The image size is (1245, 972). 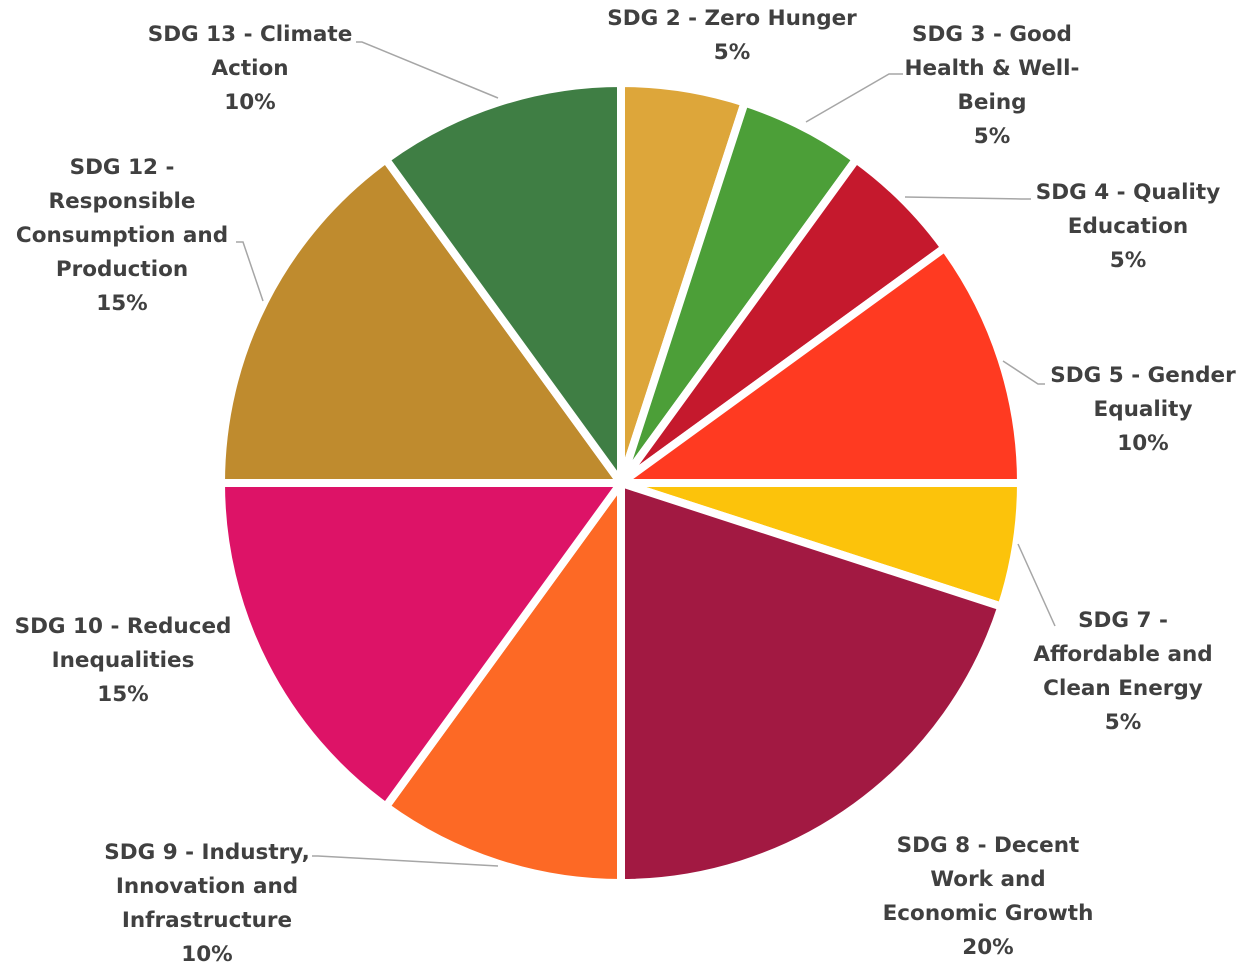 I want to click on slice-label-text: SDG 7 -, so click(x=1123, y=620).